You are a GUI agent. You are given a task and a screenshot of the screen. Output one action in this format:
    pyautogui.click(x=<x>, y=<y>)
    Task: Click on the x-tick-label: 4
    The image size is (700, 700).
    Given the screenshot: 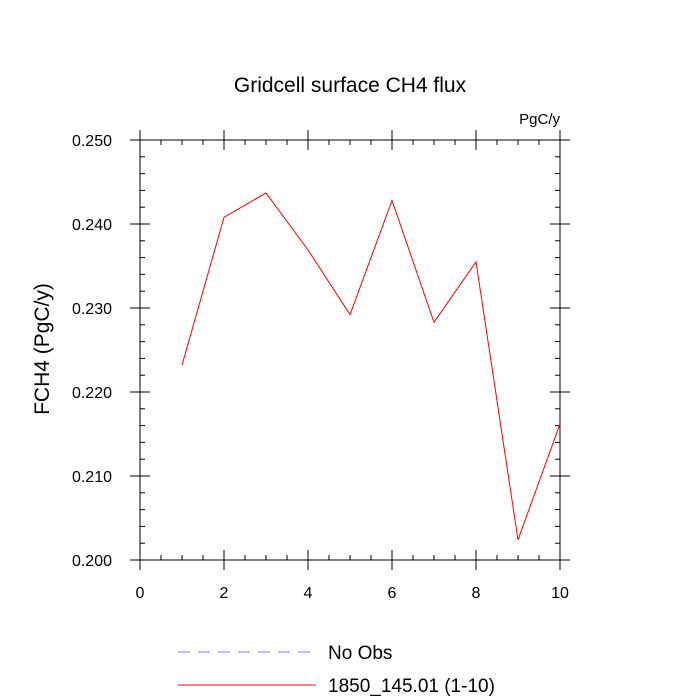 What is the action you would take?
    pyautogui.click(x=308, y=593)
    